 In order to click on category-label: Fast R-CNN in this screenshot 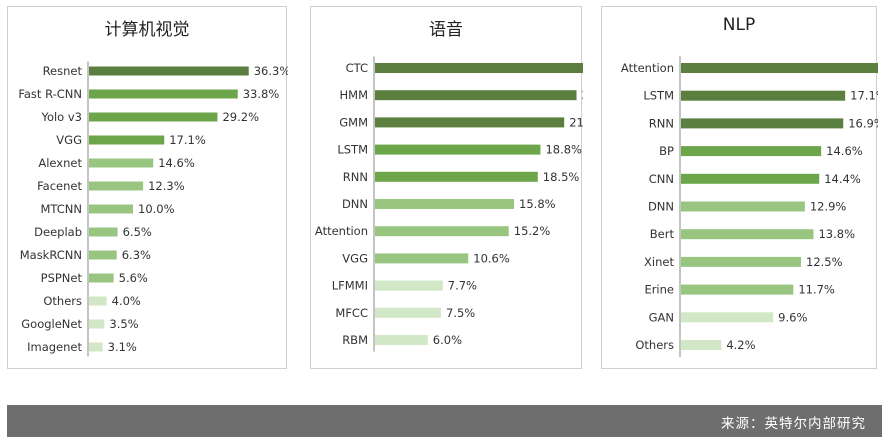, I will do `click(50, 94)`.